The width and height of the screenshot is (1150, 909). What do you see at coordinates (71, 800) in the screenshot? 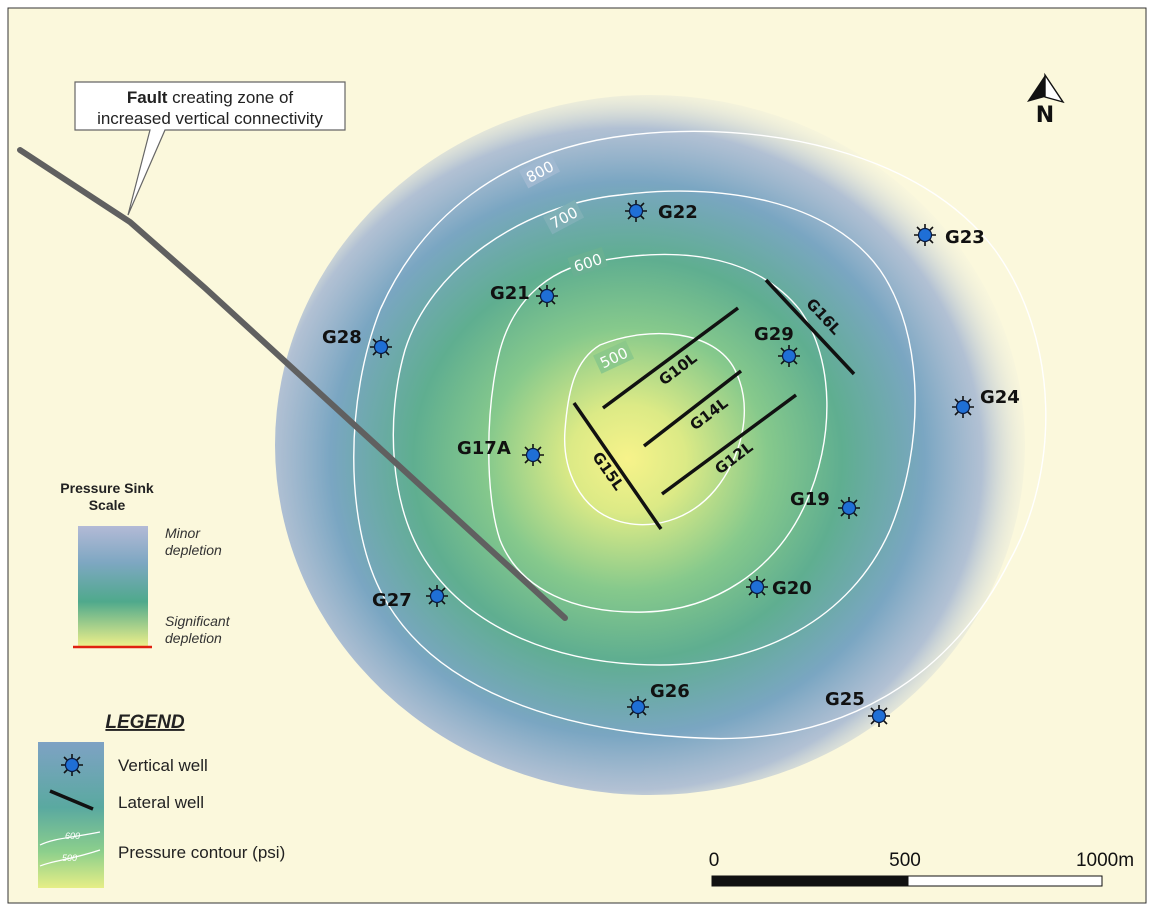
I see `lateral-well-icon` at bounding box center [71, 800].